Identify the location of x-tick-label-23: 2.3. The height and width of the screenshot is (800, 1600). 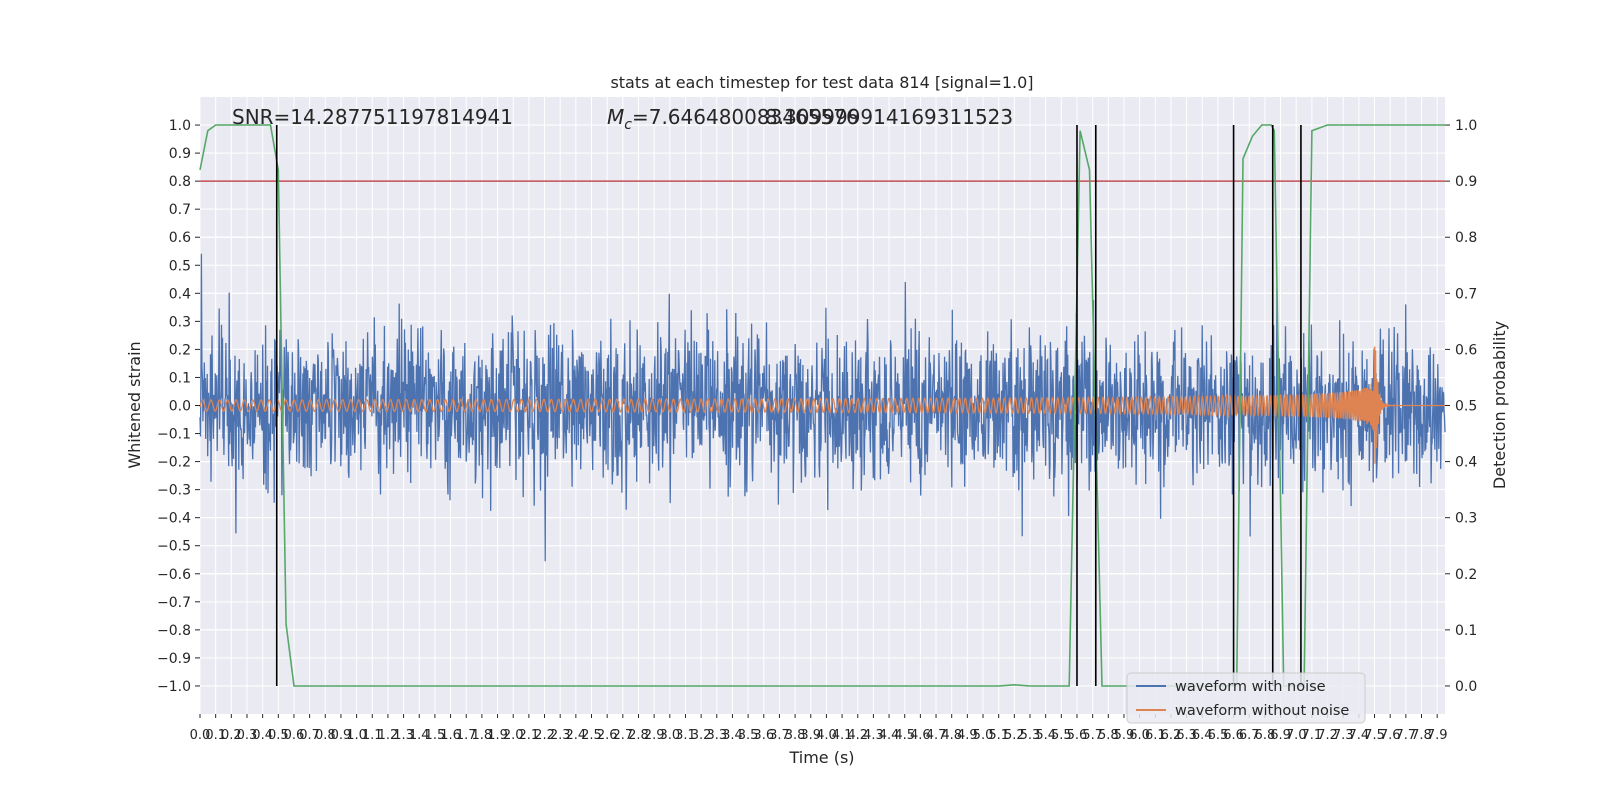
(560, 735).